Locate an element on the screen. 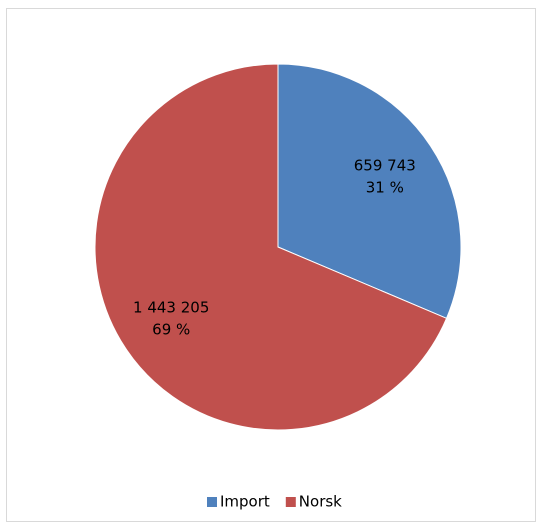 This screenshot has height=528, width=542. legend-label: Import is located at coordinates (245, 502).